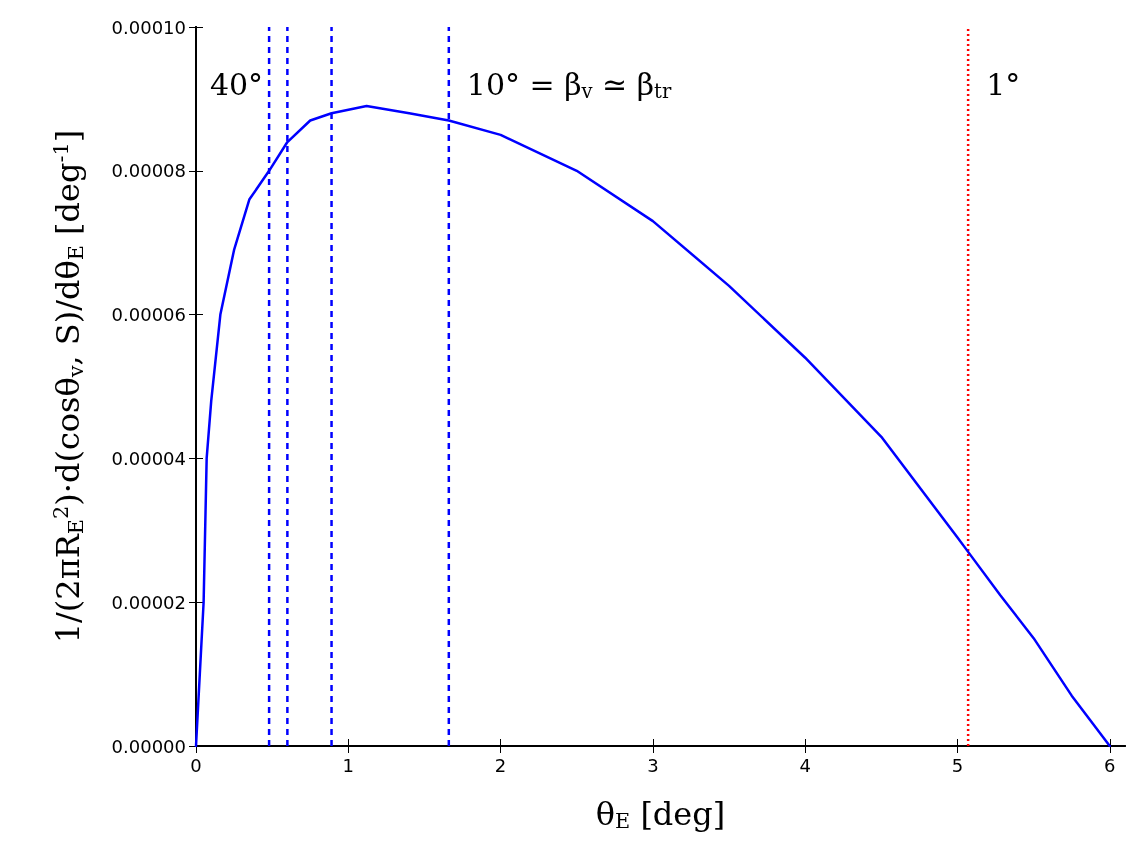 This screenshot has width=1141, height=856. Describe the element at coordinates (957, 765) in the screenshot. I see `x-tick-label: 5` at that location.